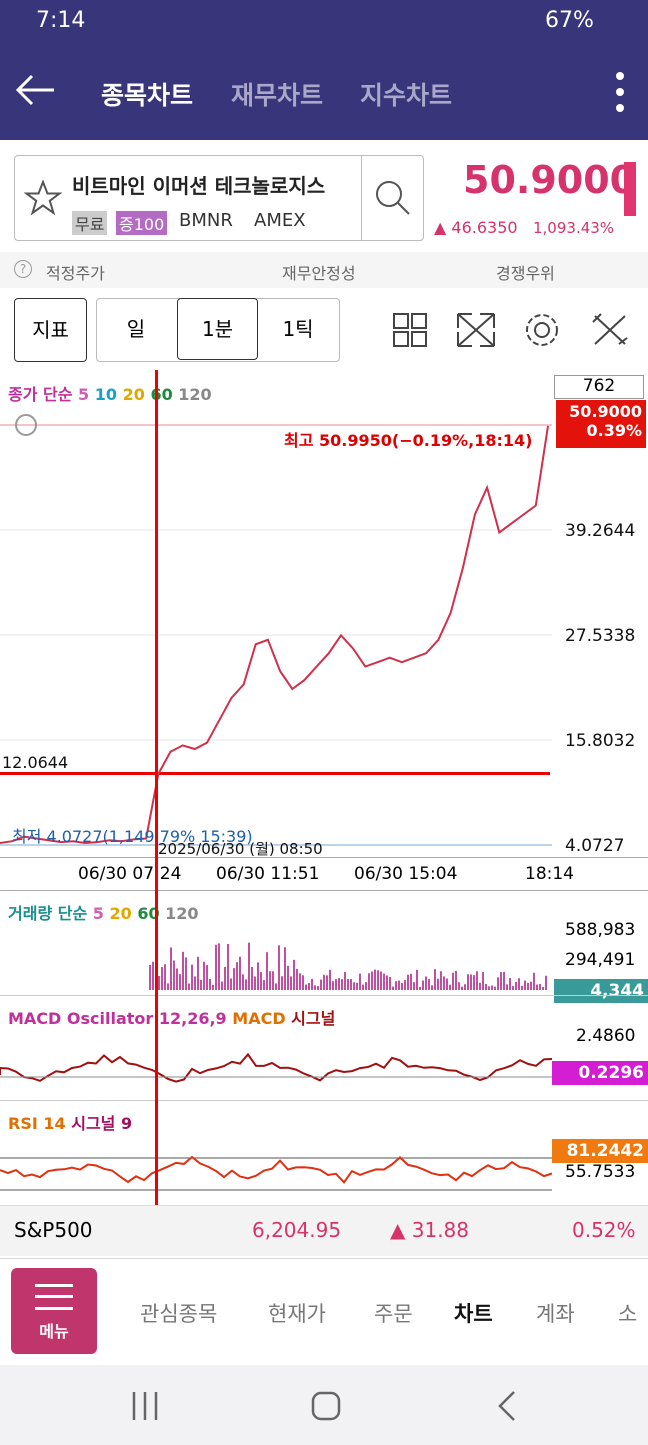 The height and width of the screenshot is (1445, 648). What do you see at coordinates (132, 836) in the screenshot?
I see `low-label: 최저 4.0727(1,149.79% 15:39)` at bounding box center [132, 836].